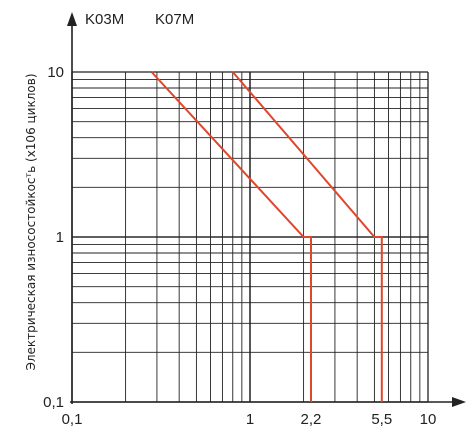 Image resolution: width=468 pixels, height=434 pixels. Describe the element at coordinates (428, 419) in the screenshot. I see `x-tick-label: 10` at that location.